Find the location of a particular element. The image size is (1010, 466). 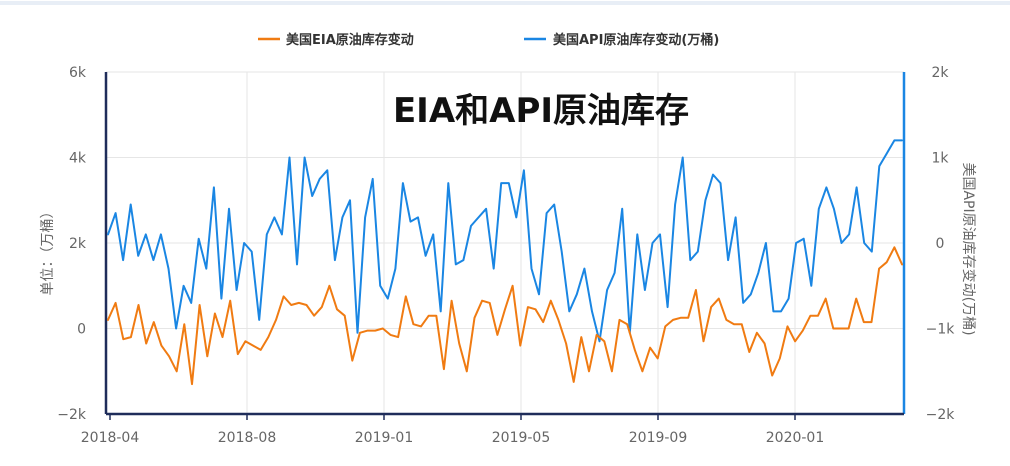

y-left-tick-label: 6k is located at coordinates (78, 73).